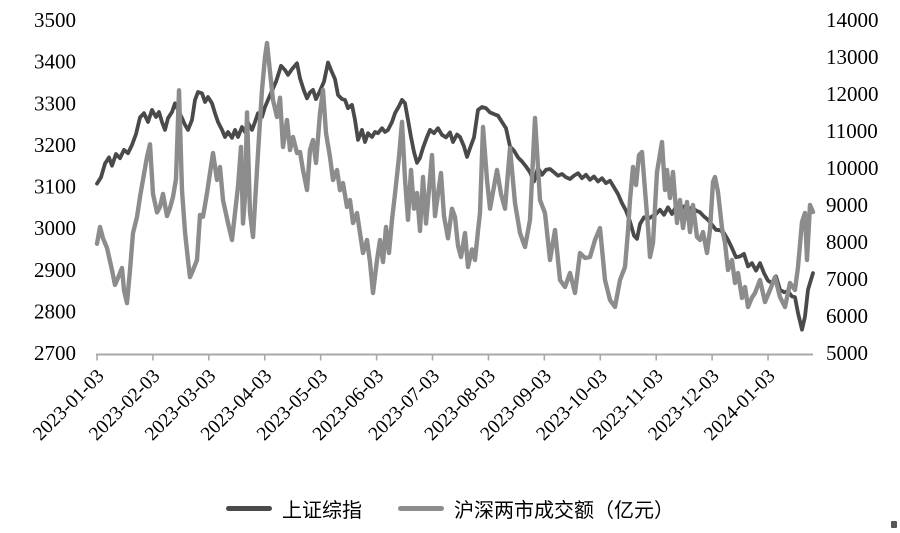 This screenshot has height=533, width=900. I want to click on turnover-line-swatch, so click(421, 508).